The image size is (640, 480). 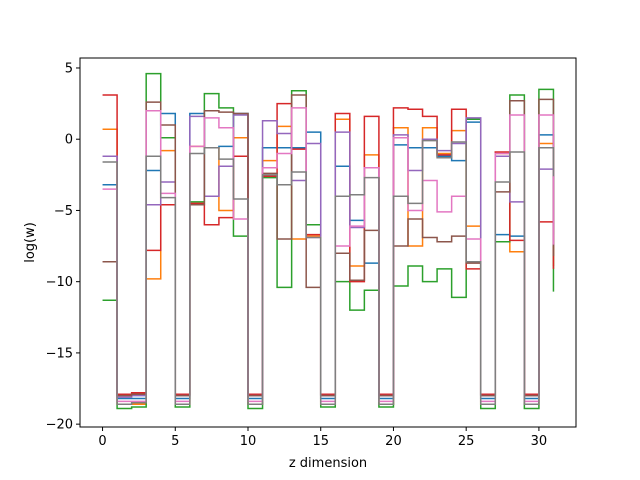 I want to click on x-tick-label: 0, so click(x=102, y=441).